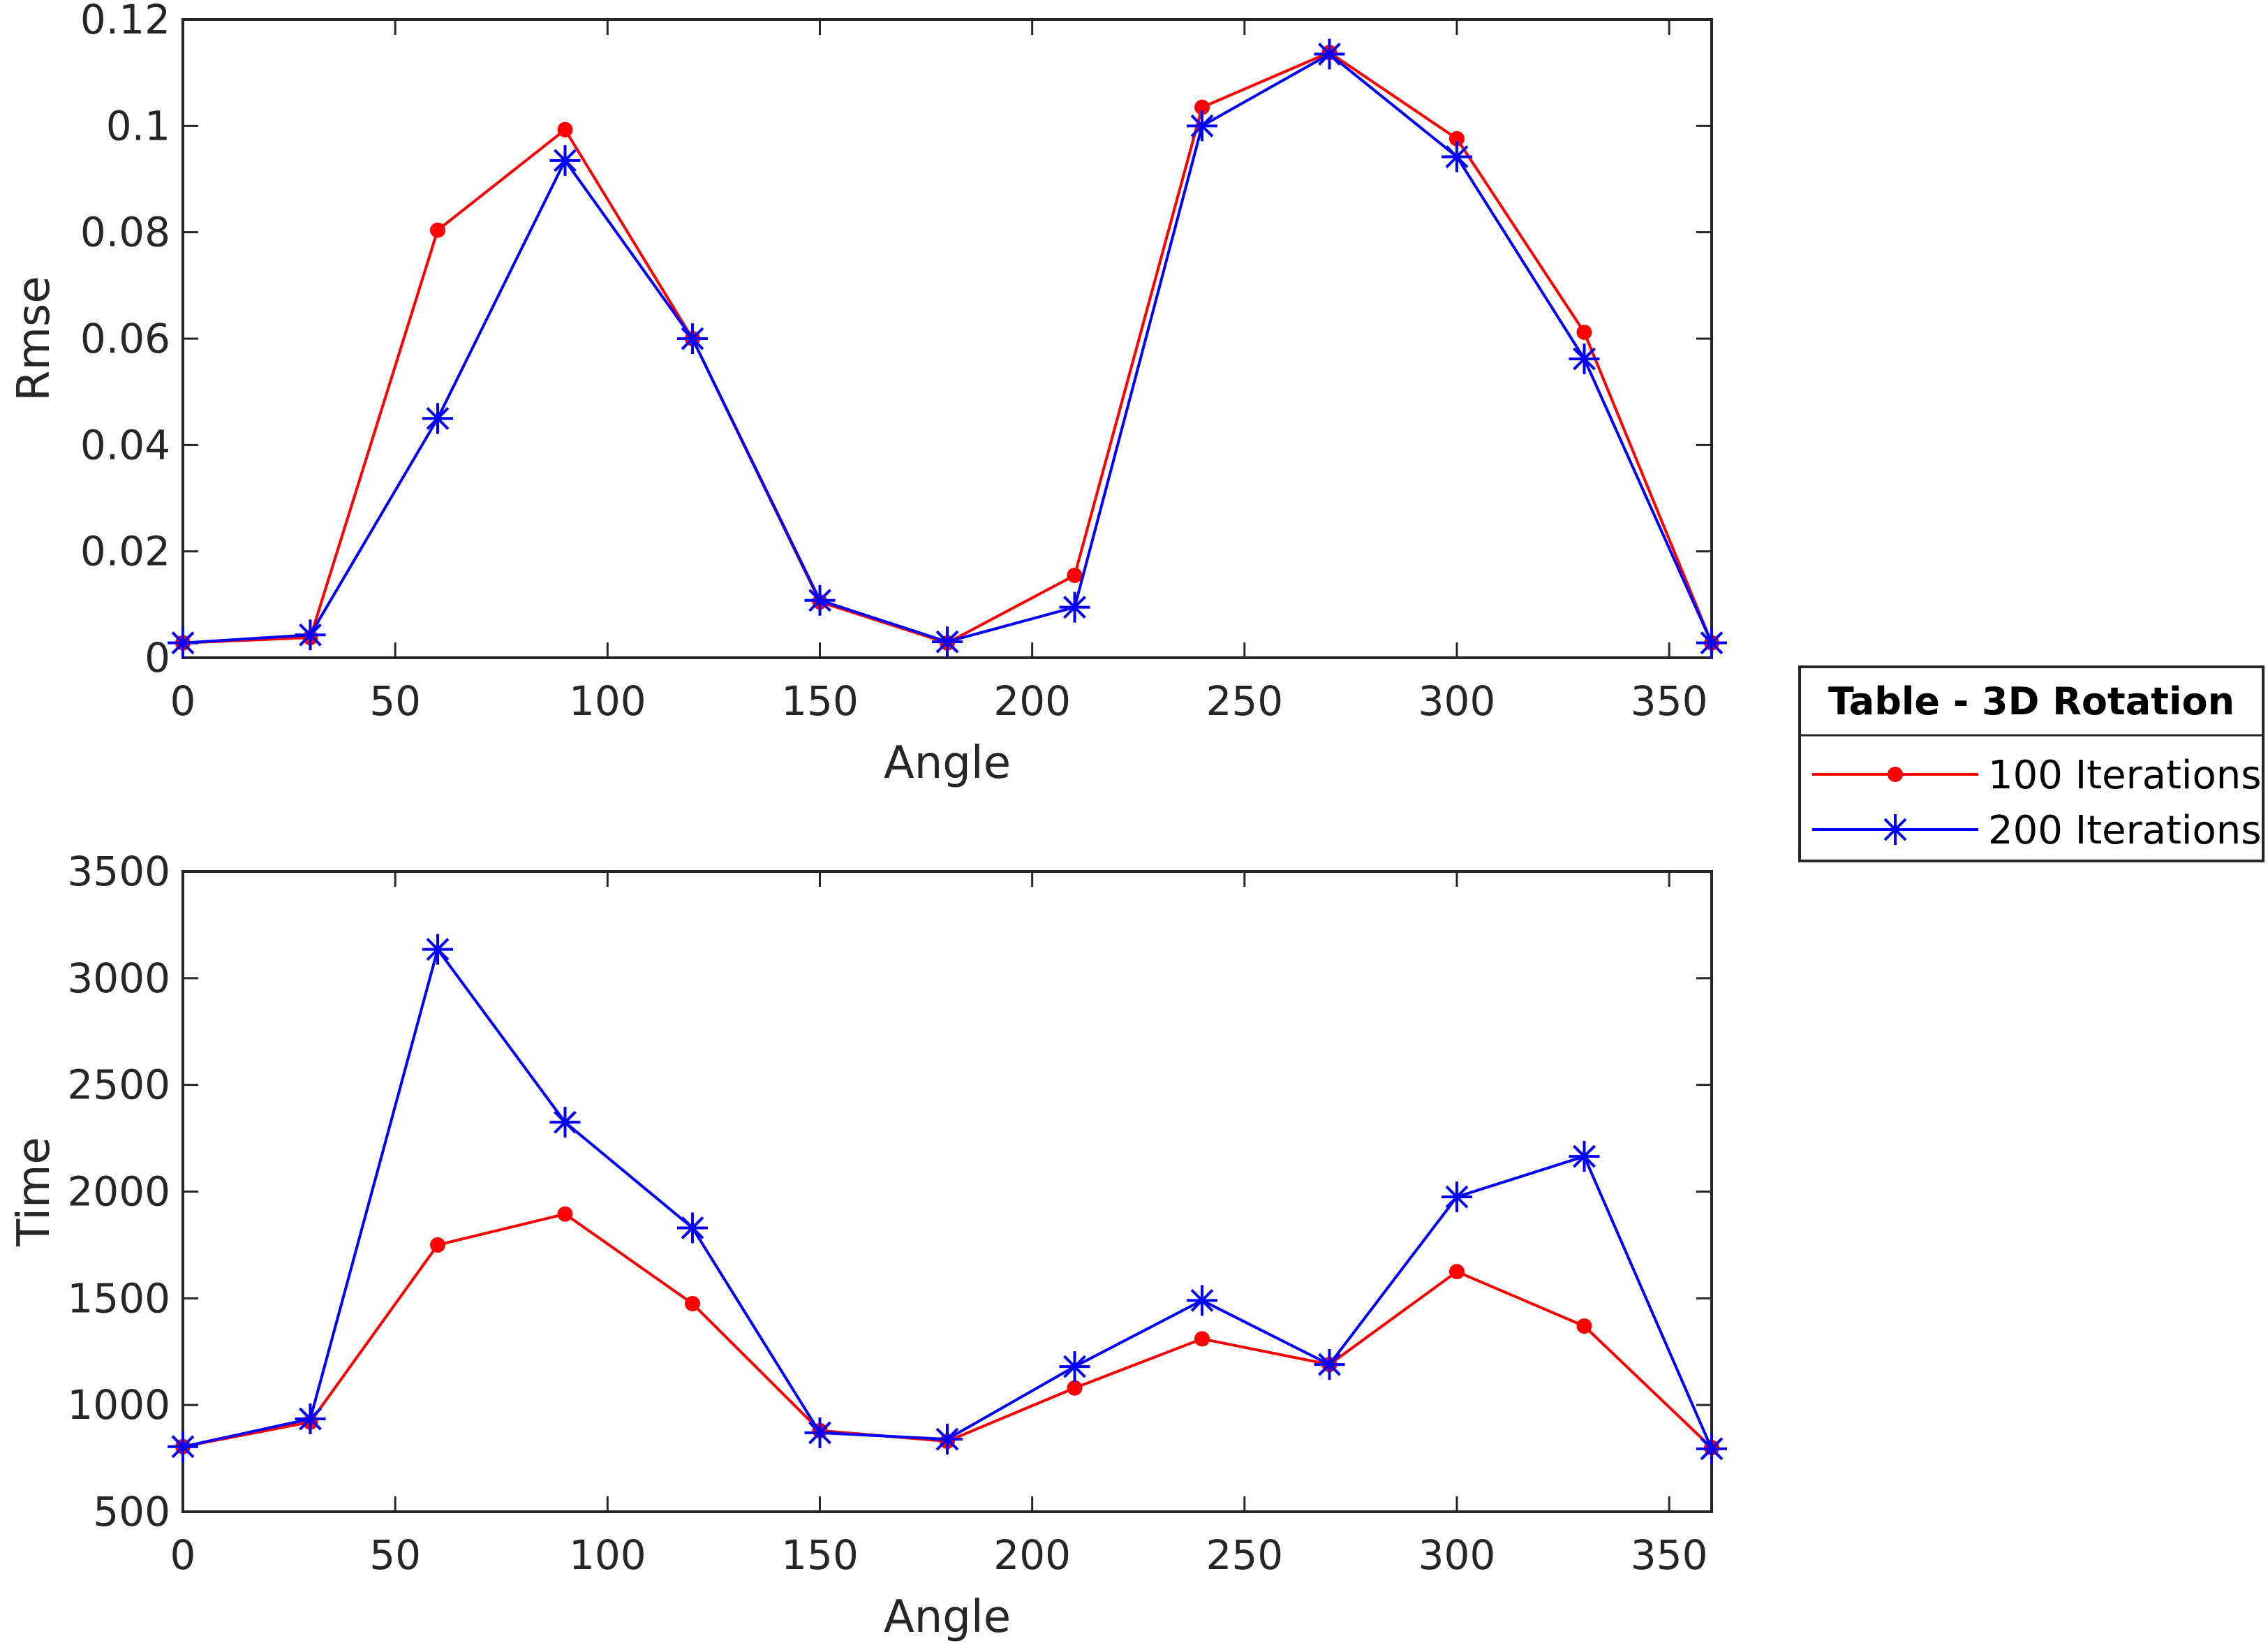  Describe the element at coordinates (2124, 775) in the screenshot. I see `legend-label-100: 100 Iterations` at that location.